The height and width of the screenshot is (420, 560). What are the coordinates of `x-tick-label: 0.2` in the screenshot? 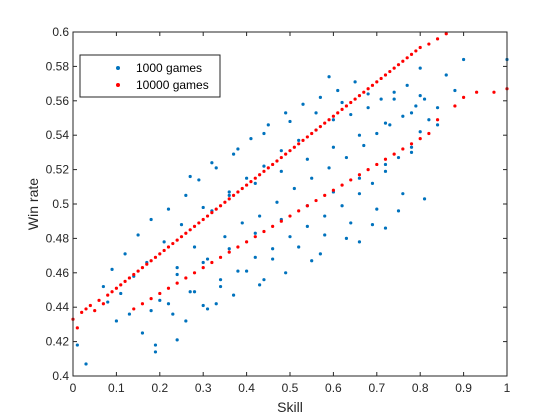 It's located at (159, 388).